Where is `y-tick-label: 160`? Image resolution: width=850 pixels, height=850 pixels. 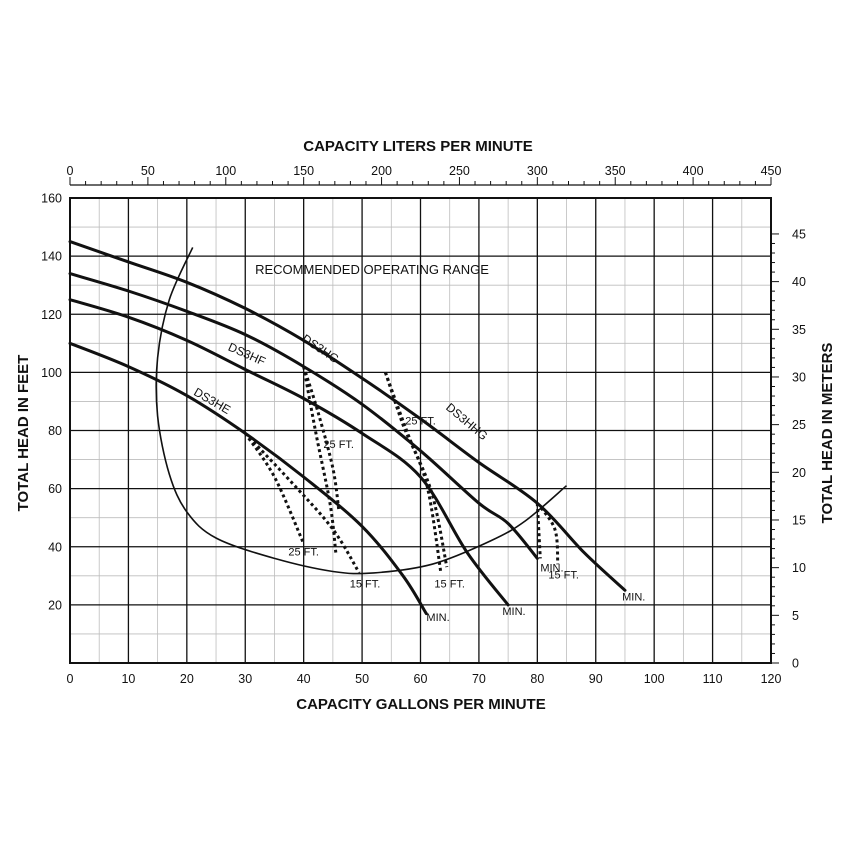
y-tick-label: 160 is located at coordinates (51, 199).